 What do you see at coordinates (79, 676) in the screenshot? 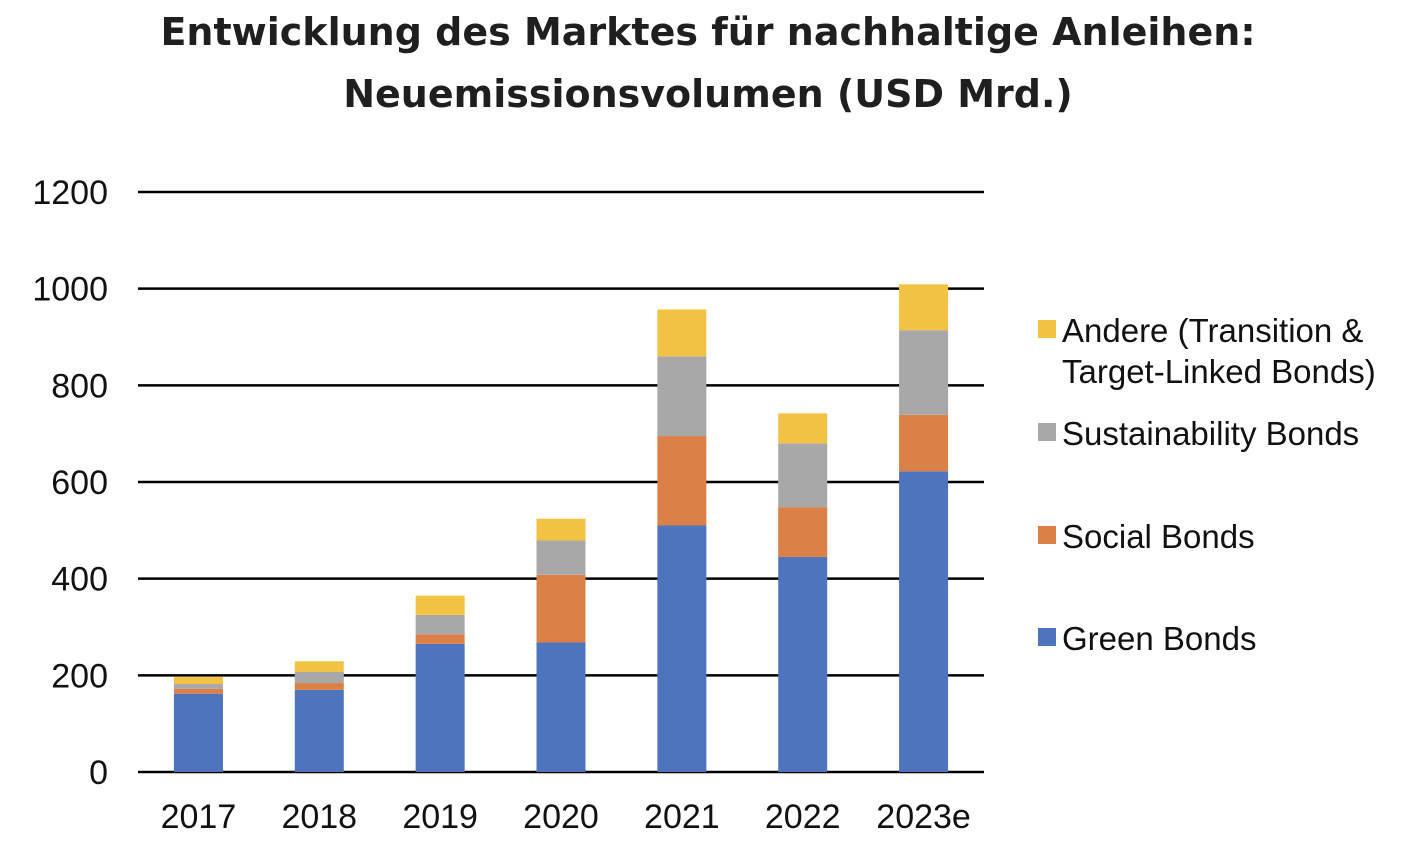
I see `y-tick-label: 200` at bounding box center [79, 676].